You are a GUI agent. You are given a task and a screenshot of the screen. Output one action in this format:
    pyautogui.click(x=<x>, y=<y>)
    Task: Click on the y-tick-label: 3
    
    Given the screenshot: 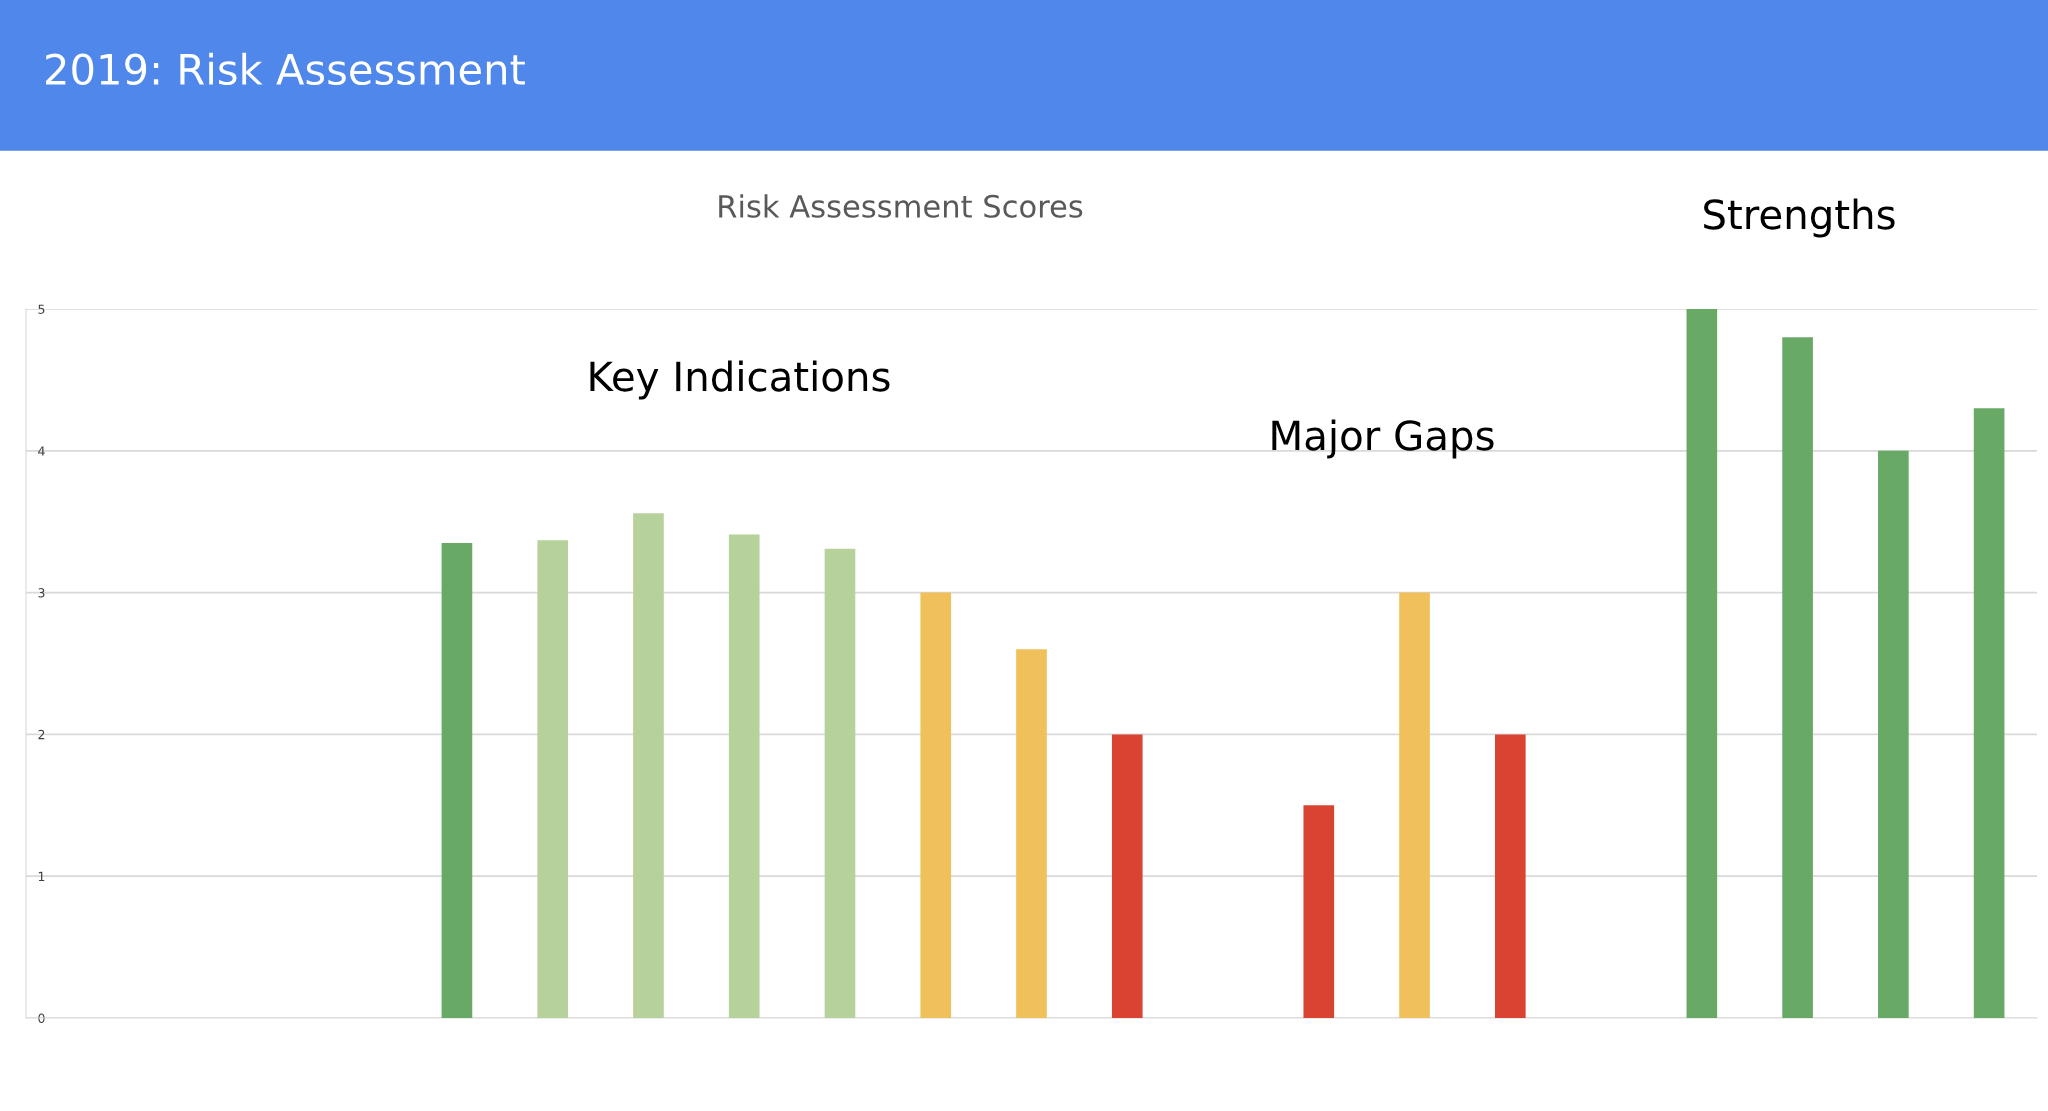 What is the action you would take?
    pyautogui.click(x=41, y=593)
    